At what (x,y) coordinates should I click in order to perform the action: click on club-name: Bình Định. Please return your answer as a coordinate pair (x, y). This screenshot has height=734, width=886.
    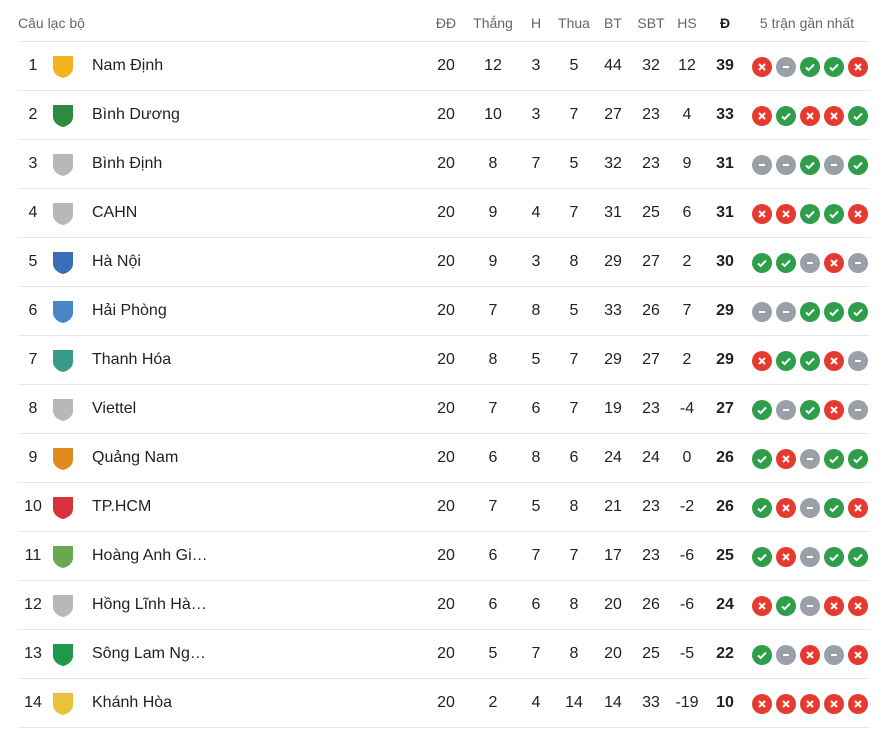
    Looking at the image, I should click on (127, 163).